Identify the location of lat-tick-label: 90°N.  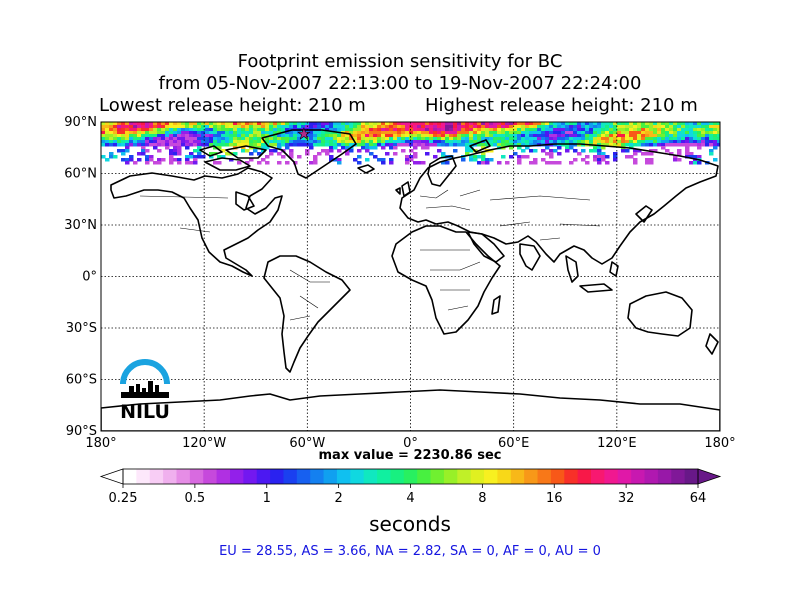
(80, 122).